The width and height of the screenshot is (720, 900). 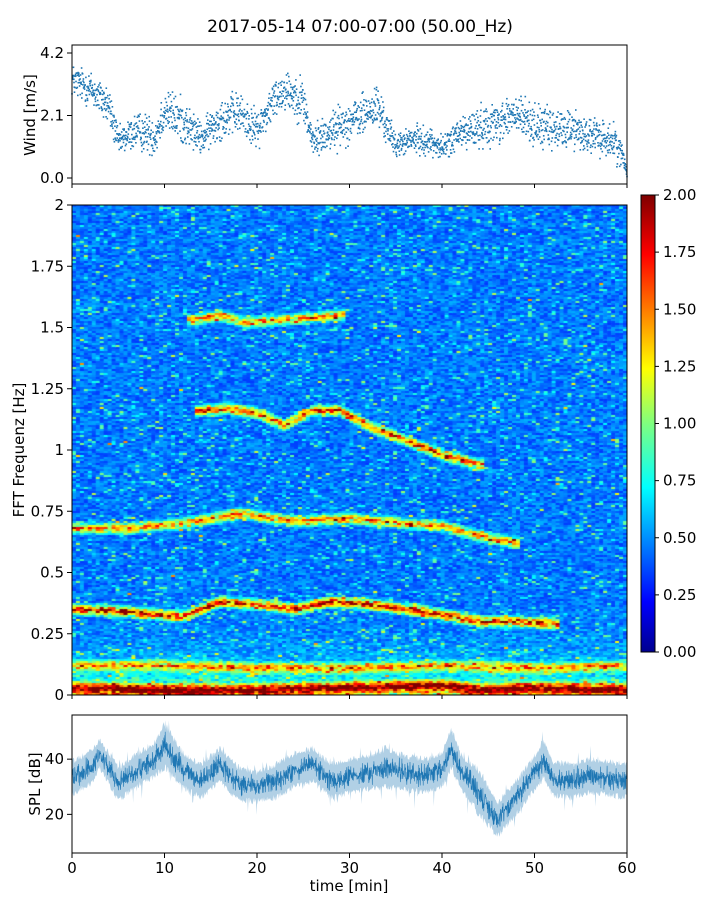 What do you see at coordinates (349, 114) in the screenshot?
I see `wind-axes-frame` at bounding box center [349, 114].